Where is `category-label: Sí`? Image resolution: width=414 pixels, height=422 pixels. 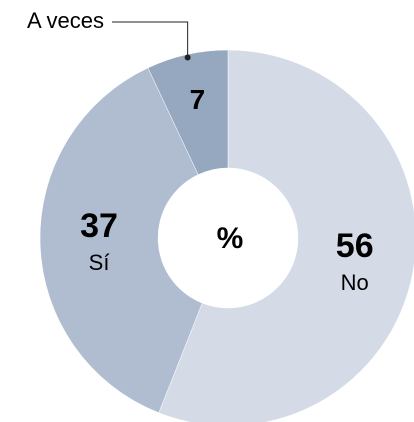
category-label: Sí is located at coordinates (99, 262).